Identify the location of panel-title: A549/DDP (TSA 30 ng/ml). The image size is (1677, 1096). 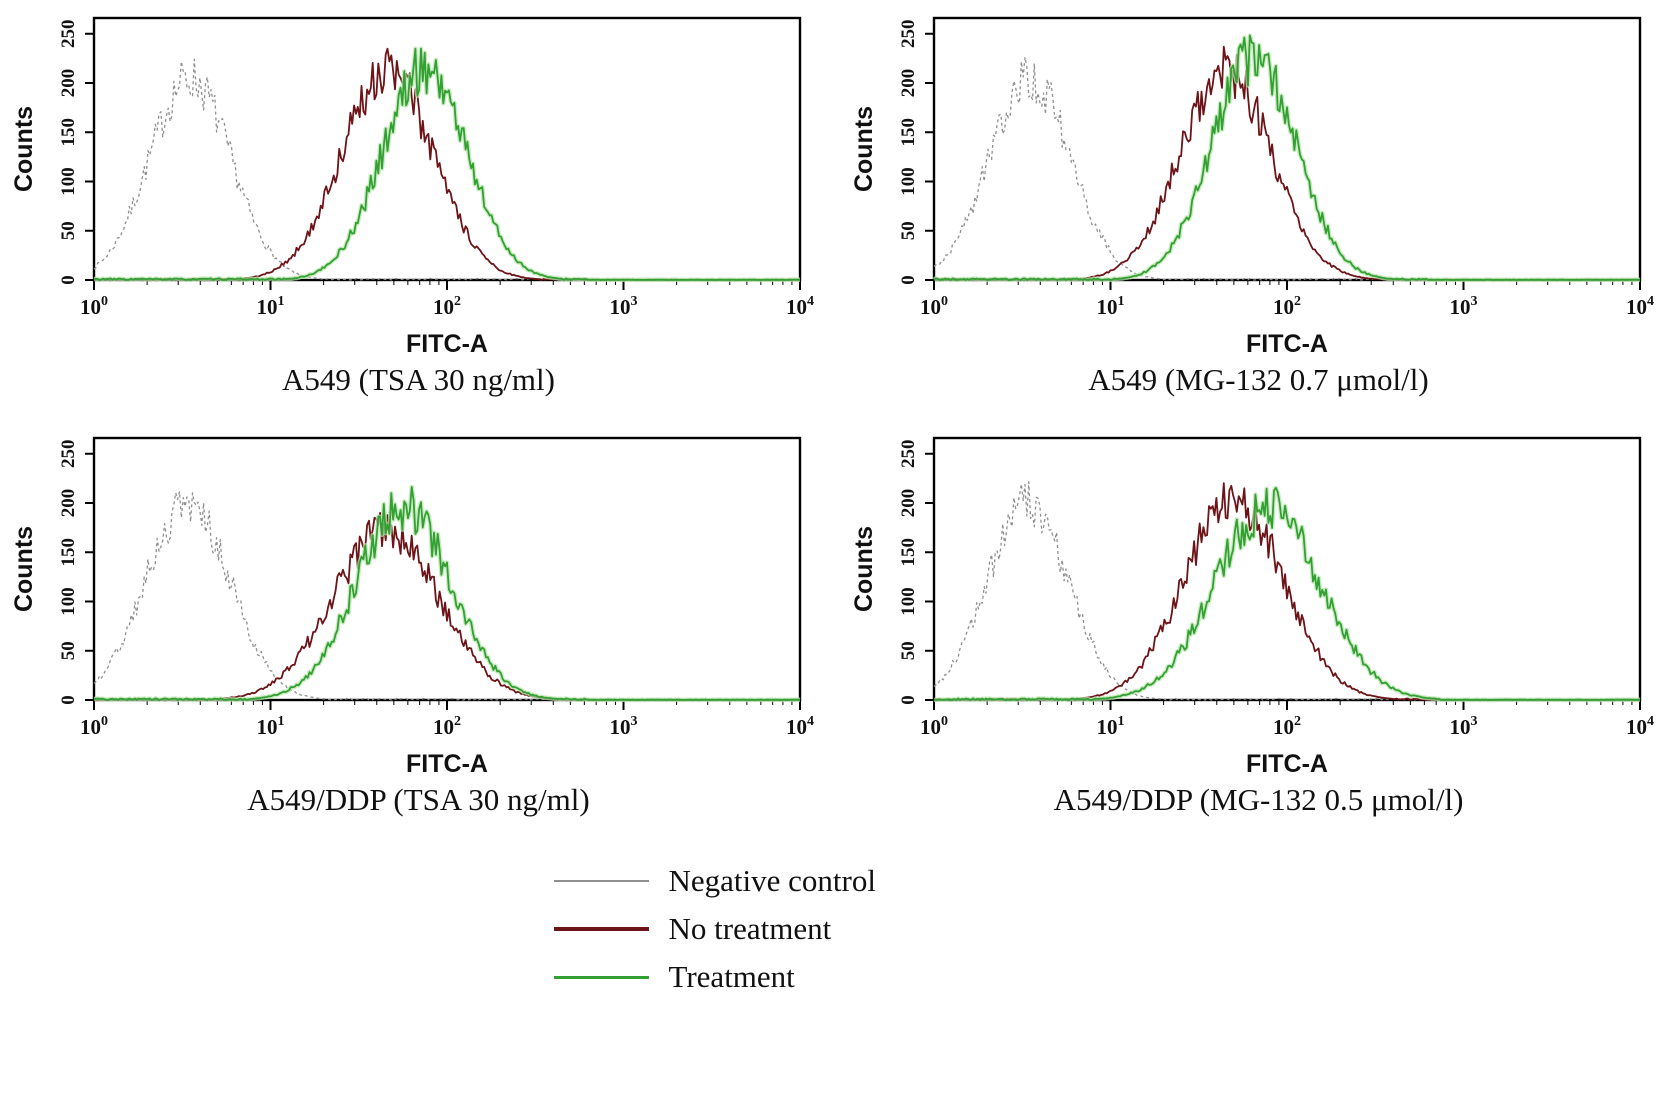
(418, 799).